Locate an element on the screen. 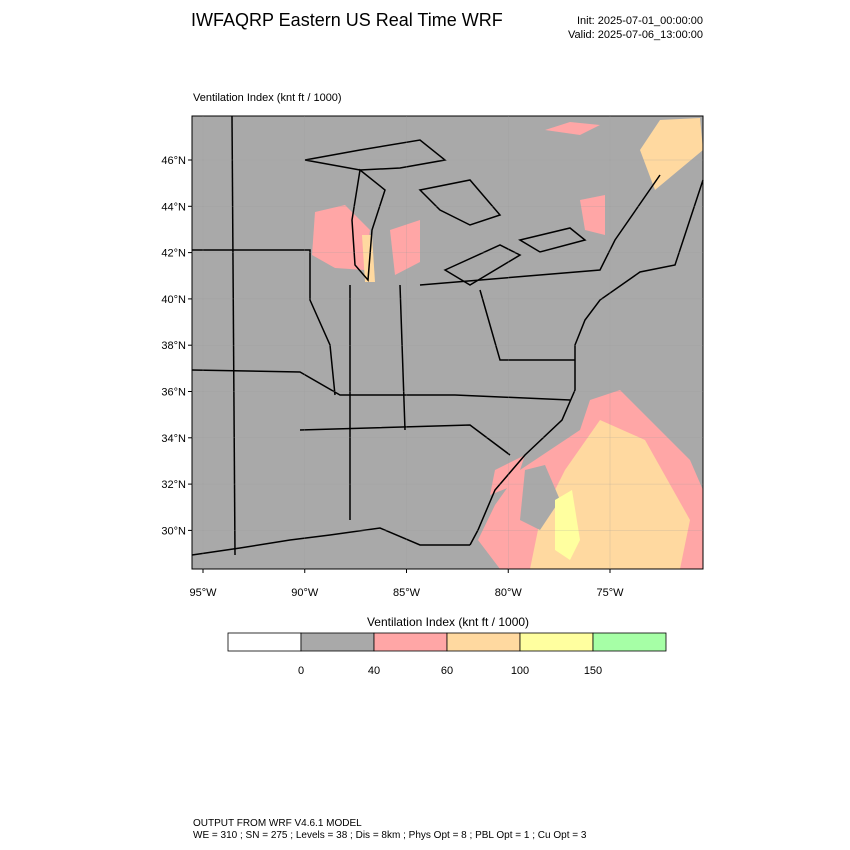  valid-time: Valid: 2025-07-06_13:00:00 is located at coordinates (635, 35).